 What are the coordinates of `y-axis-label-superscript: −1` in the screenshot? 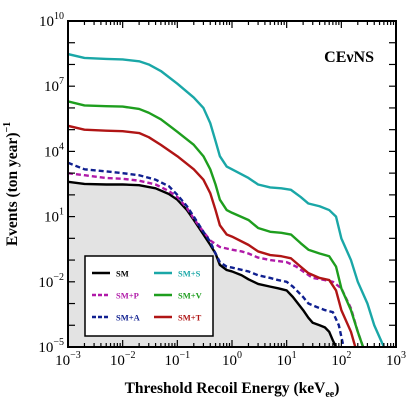 It's located at (7, 127).